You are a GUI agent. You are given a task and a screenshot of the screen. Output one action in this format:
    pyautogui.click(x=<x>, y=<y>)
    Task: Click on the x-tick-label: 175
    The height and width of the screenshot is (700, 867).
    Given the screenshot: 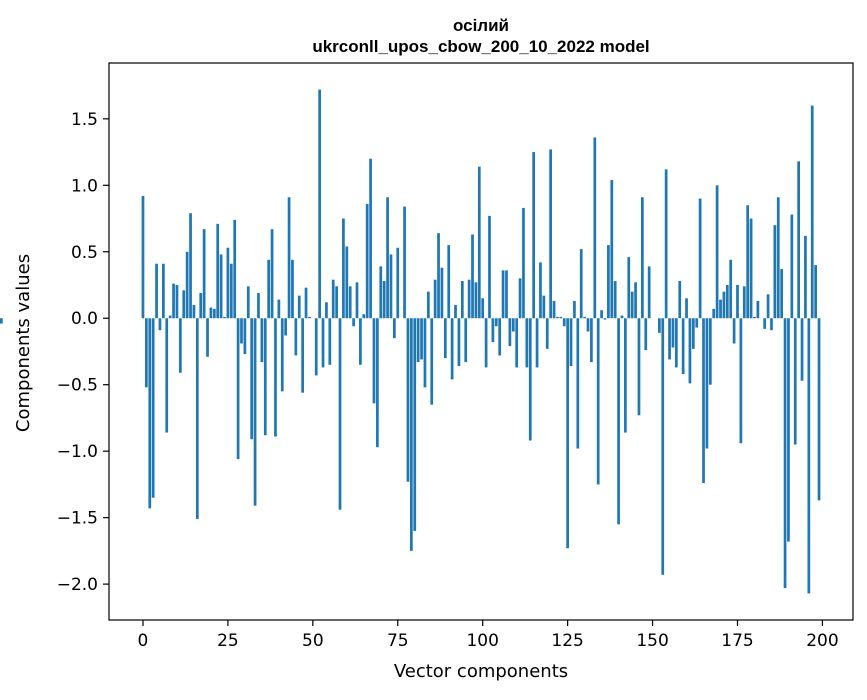 What is the action you would take?
    pyautogui.click(x=737, y=641)
    